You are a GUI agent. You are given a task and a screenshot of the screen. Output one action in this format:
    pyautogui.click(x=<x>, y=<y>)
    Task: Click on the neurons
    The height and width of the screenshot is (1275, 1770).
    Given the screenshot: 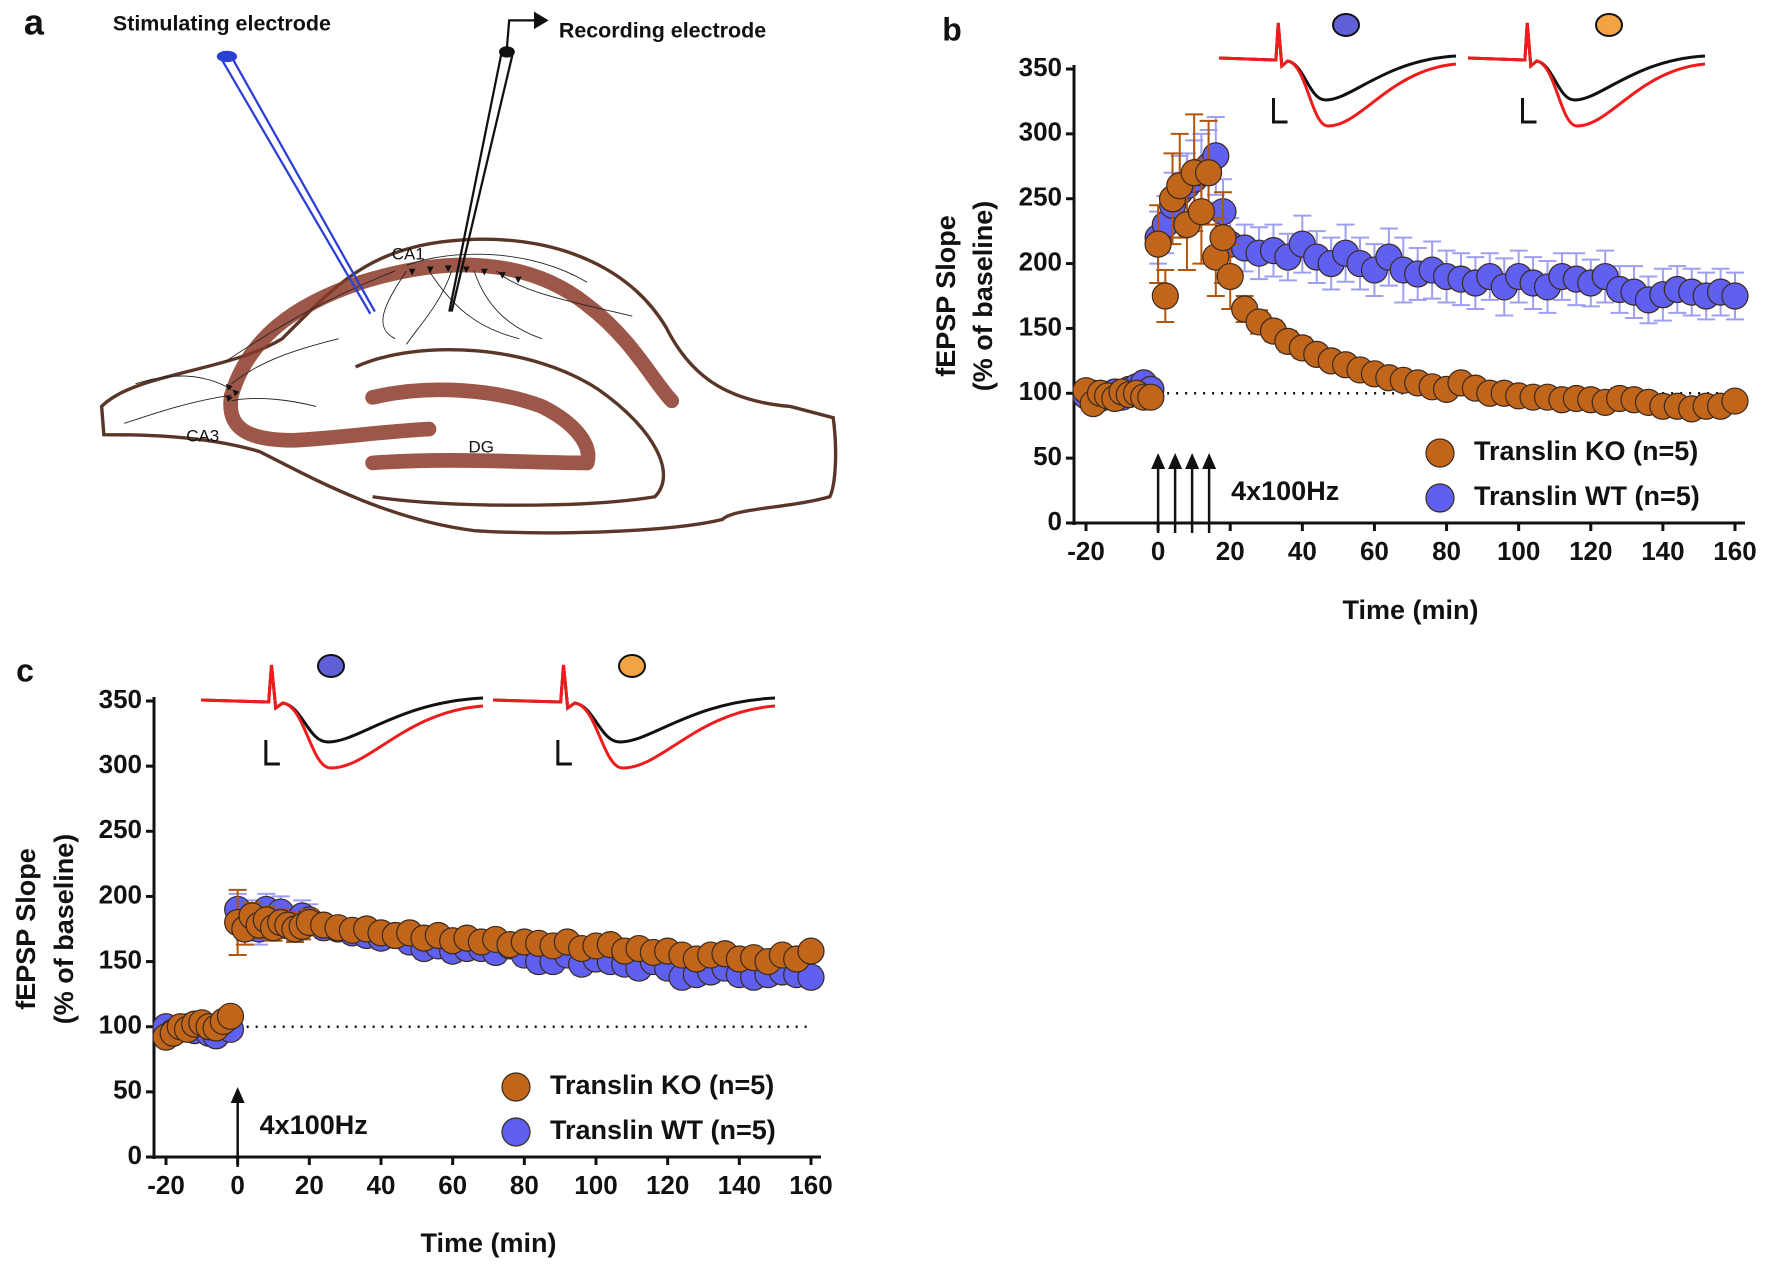 What is the action you would take?
    pyautogui.click(x=378, y=338)
    